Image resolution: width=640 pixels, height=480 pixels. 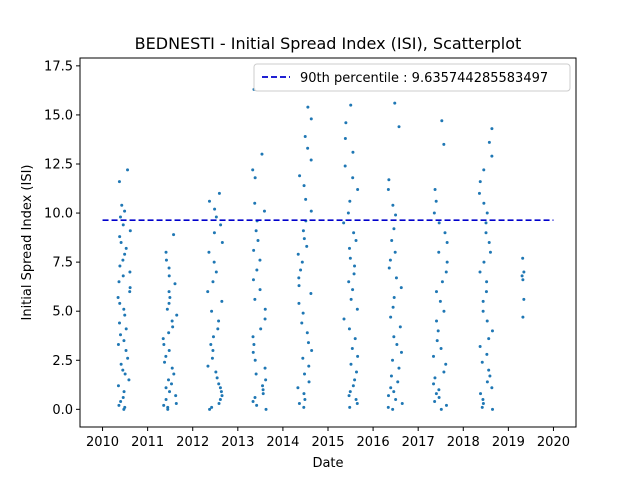 I want to click on y-tick-label: 10.0, so click(x=58, y=214).